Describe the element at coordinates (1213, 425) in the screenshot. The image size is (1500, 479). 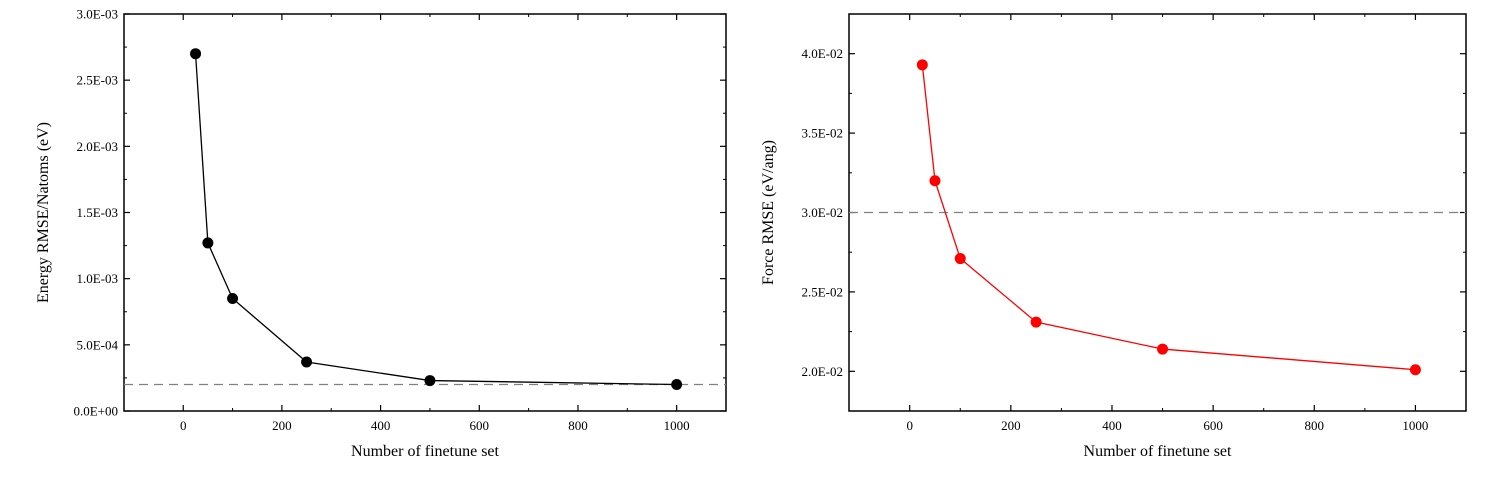
I see `force-x-tick-label: 600` at that location.